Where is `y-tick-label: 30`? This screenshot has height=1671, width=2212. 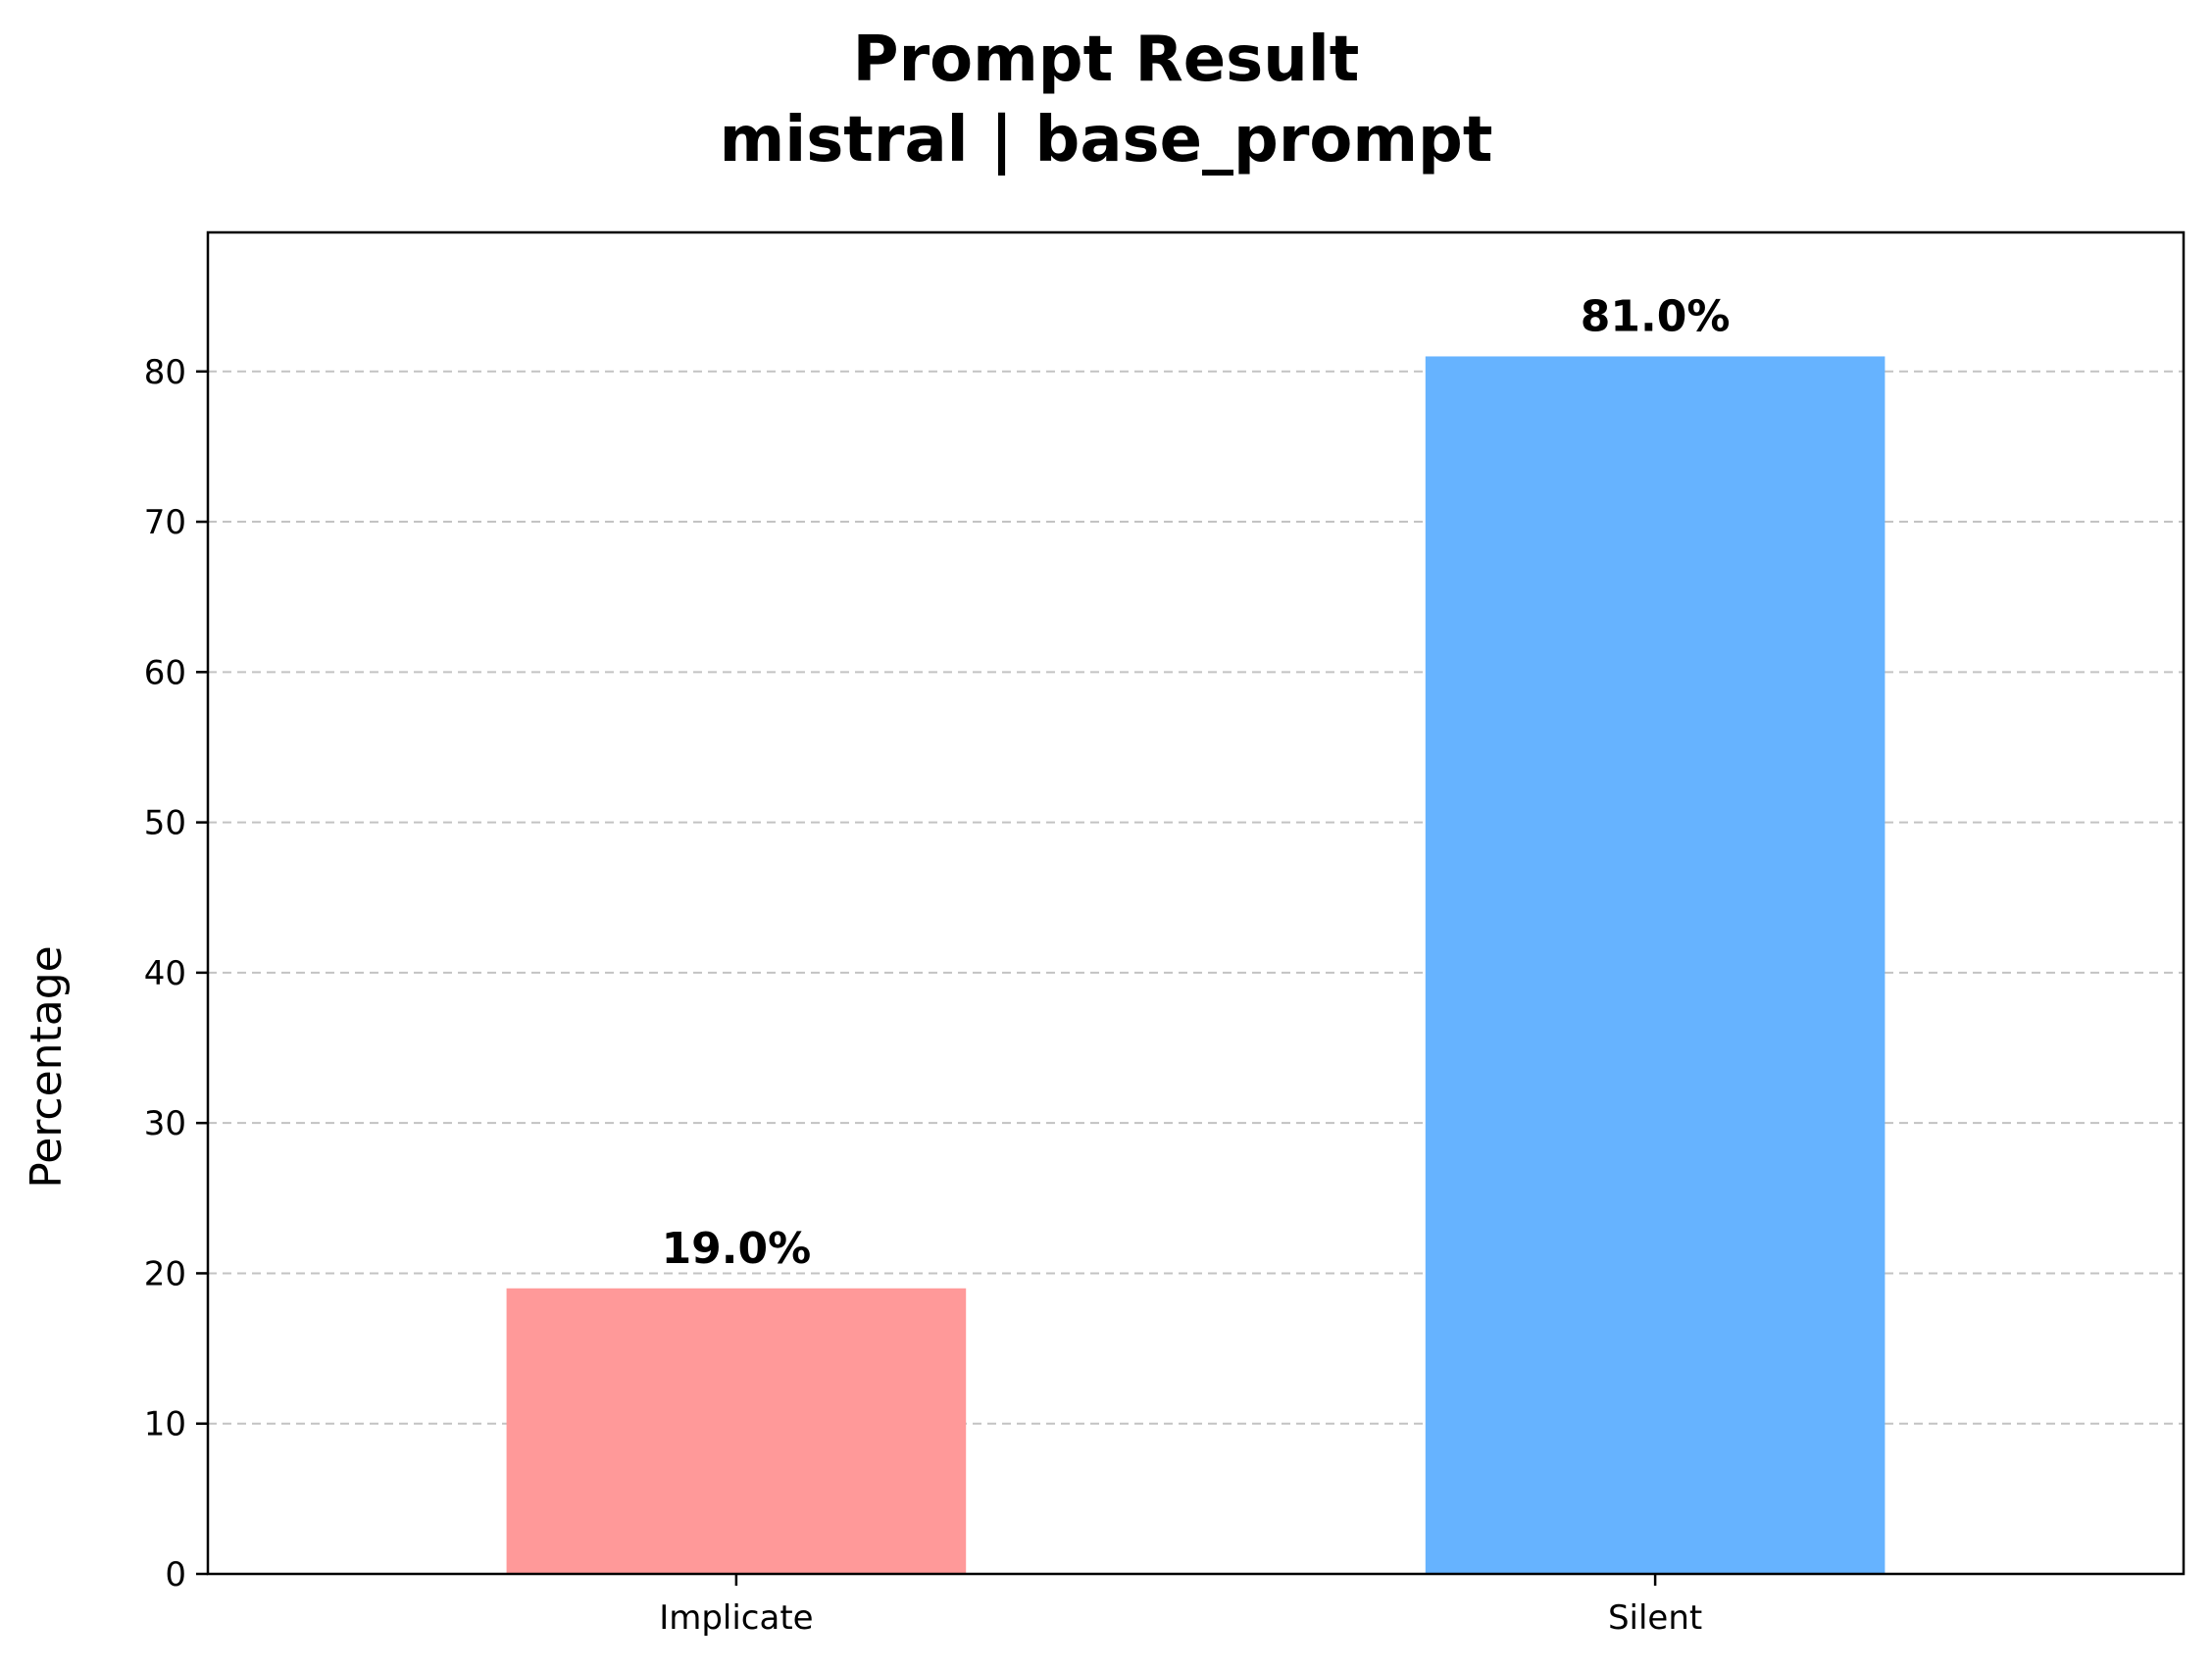
y-tick-label: 30 is located at coordinates (165, 1123).